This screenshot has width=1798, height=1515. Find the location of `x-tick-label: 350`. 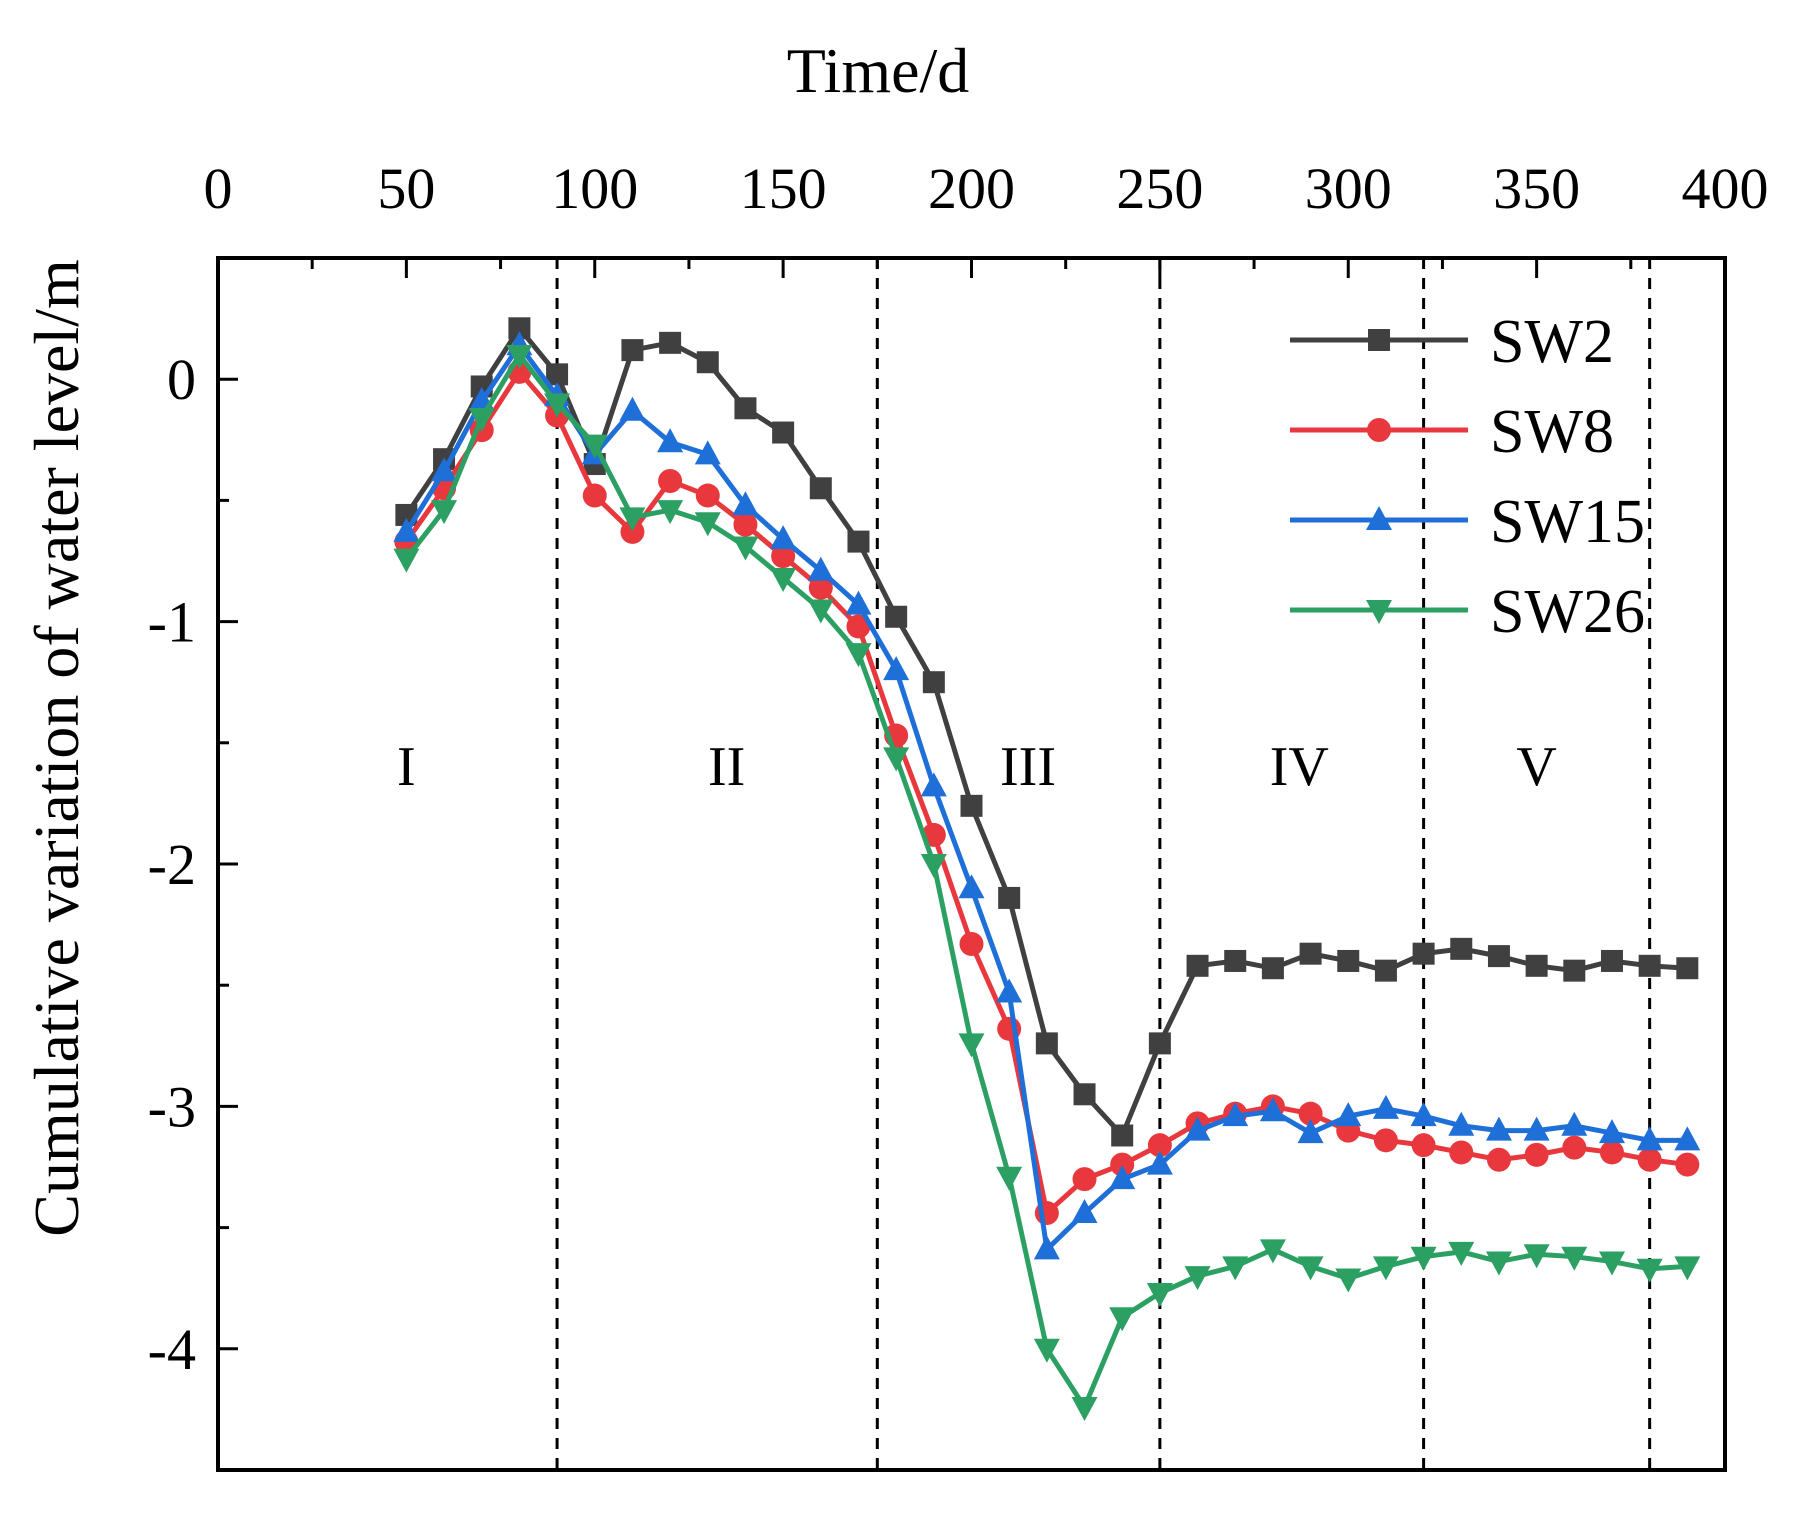

x-tick-label: 350 is located at coordinates (1536, 188).